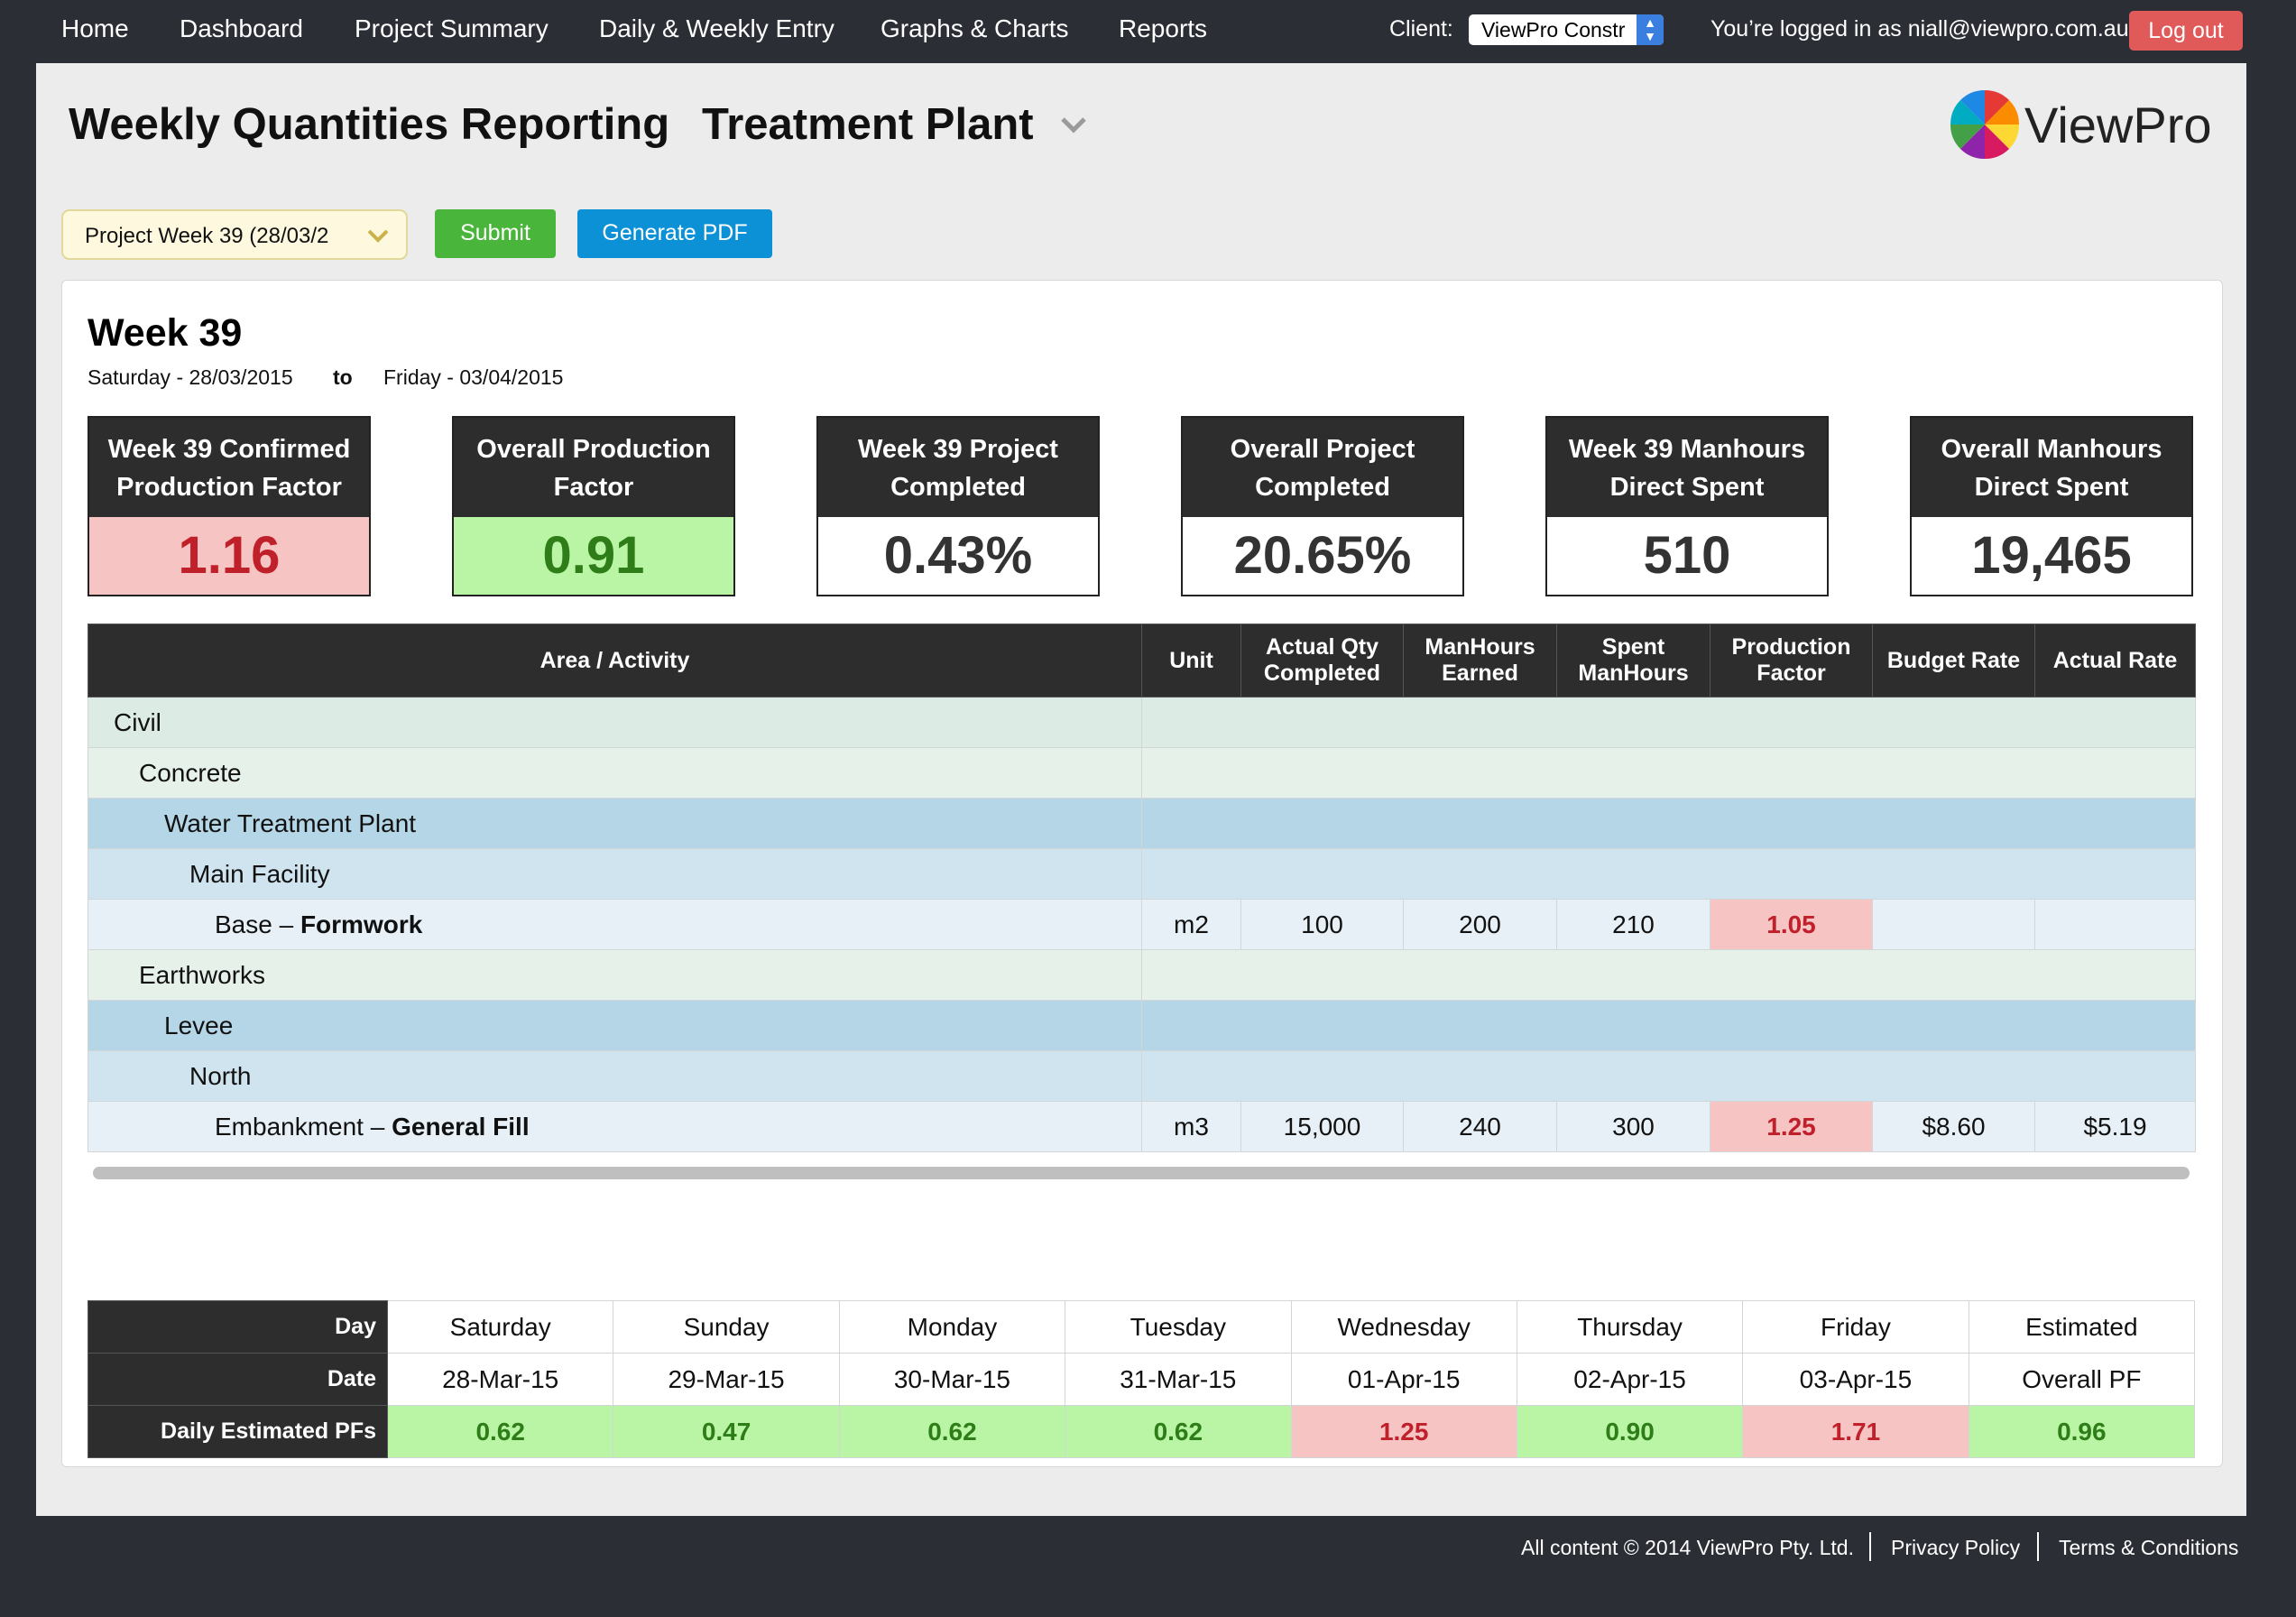 Image resolution: width=2296 pixels, height=1617 pixels. Describe the element at coordinates (303, 1126) in the screenshot. I see `row-location: Embankment –` at that location.